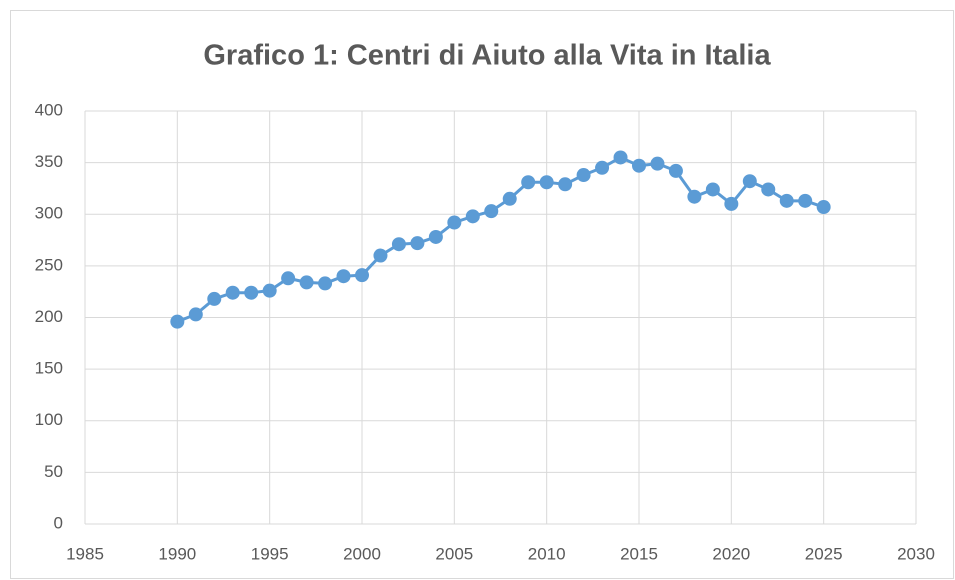 The image size is (955, 580). I want to click on x-tick-label: 2000, so click(362, 553).